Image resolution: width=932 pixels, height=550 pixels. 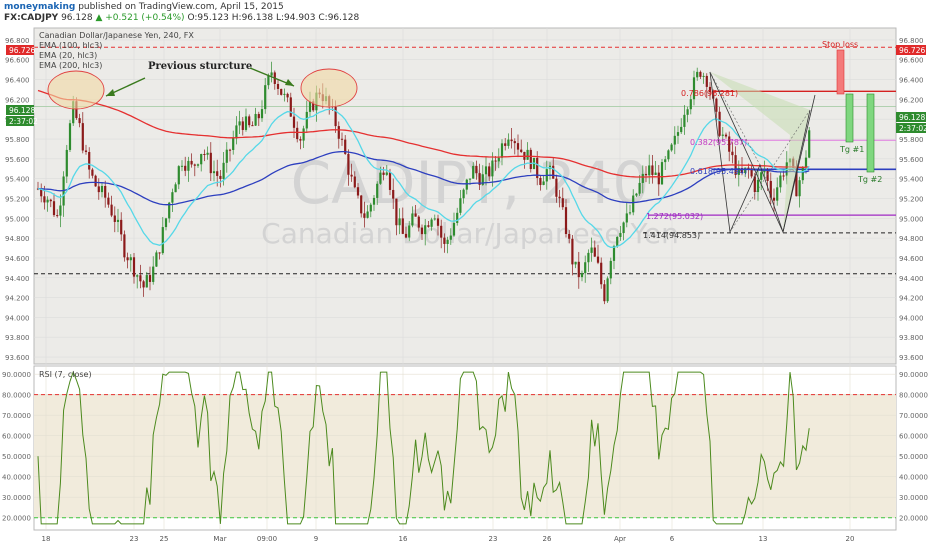 I want to click on stop-tag-left, so click(x=20, y=50).